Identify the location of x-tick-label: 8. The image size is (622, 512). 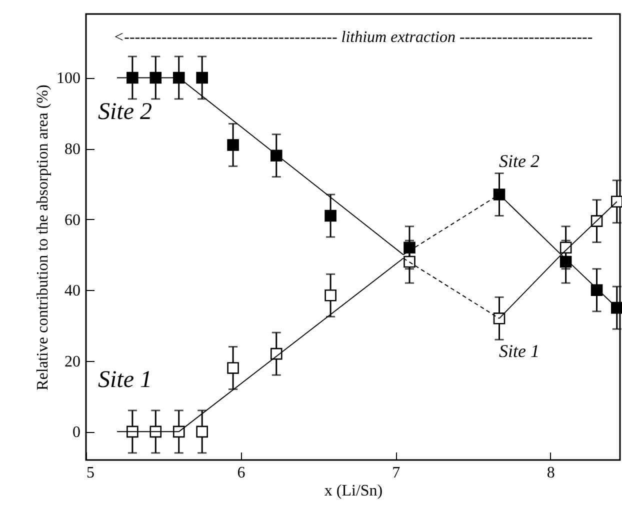
(550, 473).